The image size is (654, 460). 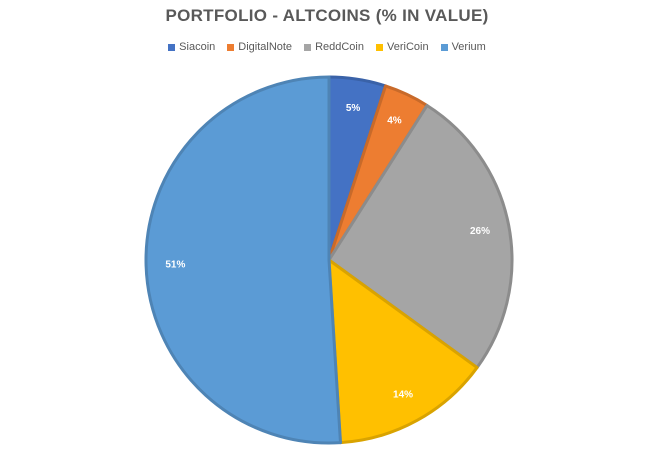 I want to click on data-label-reddcoin: 26%, so click(x=480, y=231).